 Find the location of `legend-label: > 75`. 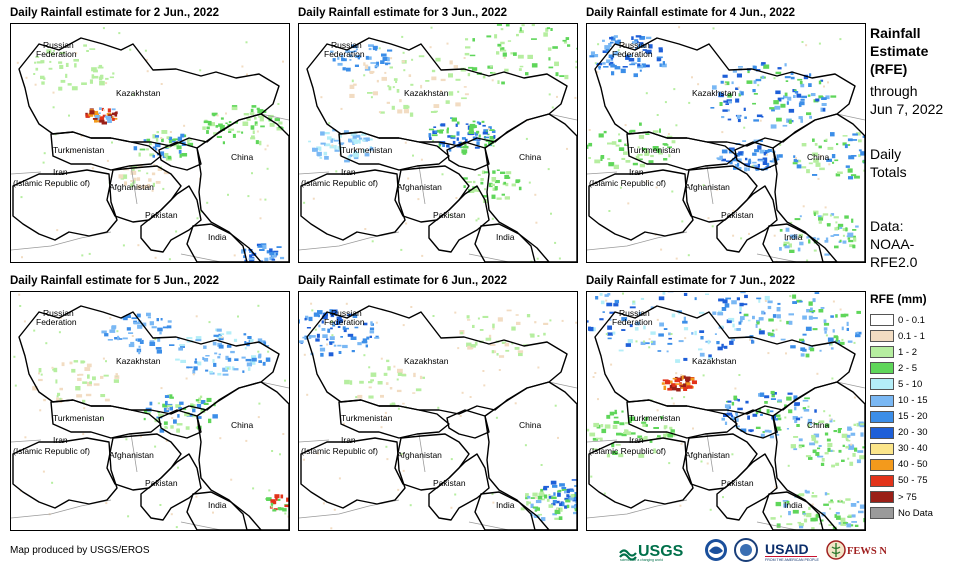

legend-label: > 75 is located at coordinates (907, 497).